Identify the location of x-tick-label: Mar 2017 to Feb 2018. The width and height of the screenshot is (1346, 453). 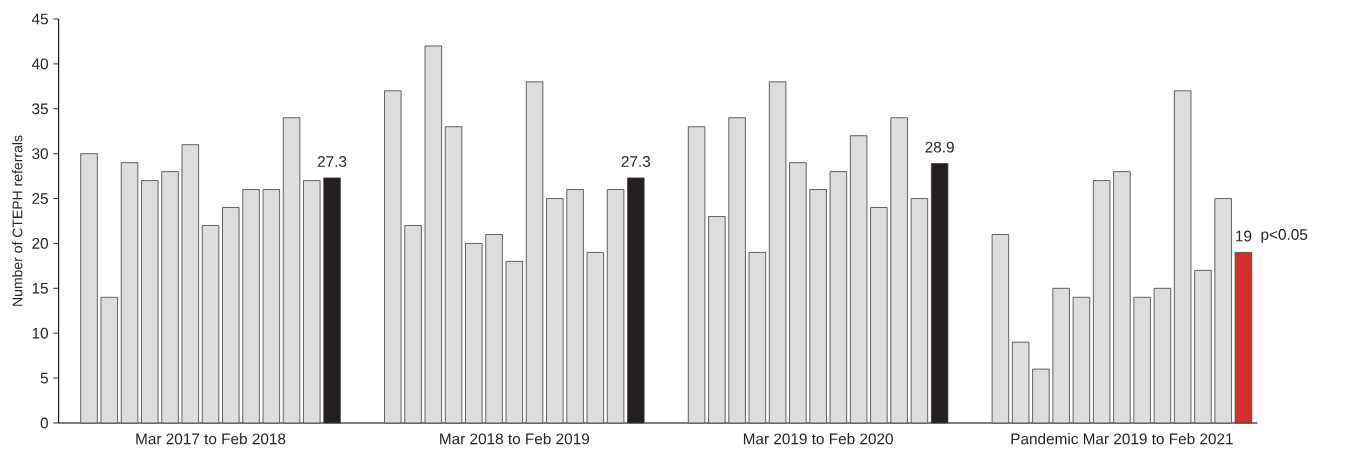
(211, 439).